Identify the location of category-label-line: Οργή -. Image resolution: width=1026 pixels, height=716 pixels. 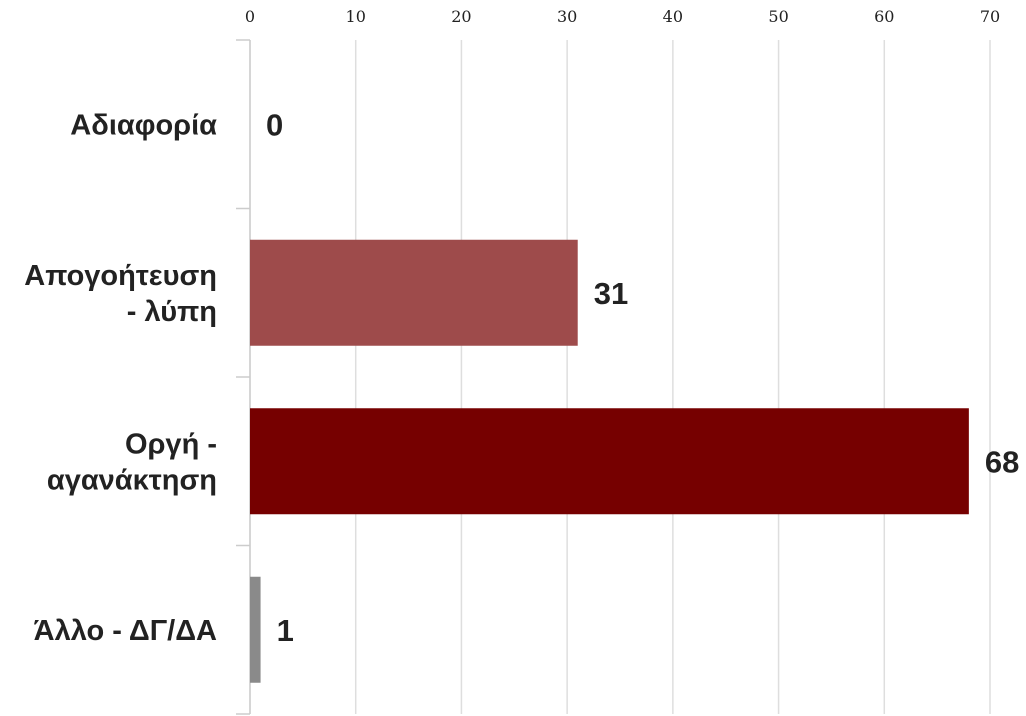
(171, 444).